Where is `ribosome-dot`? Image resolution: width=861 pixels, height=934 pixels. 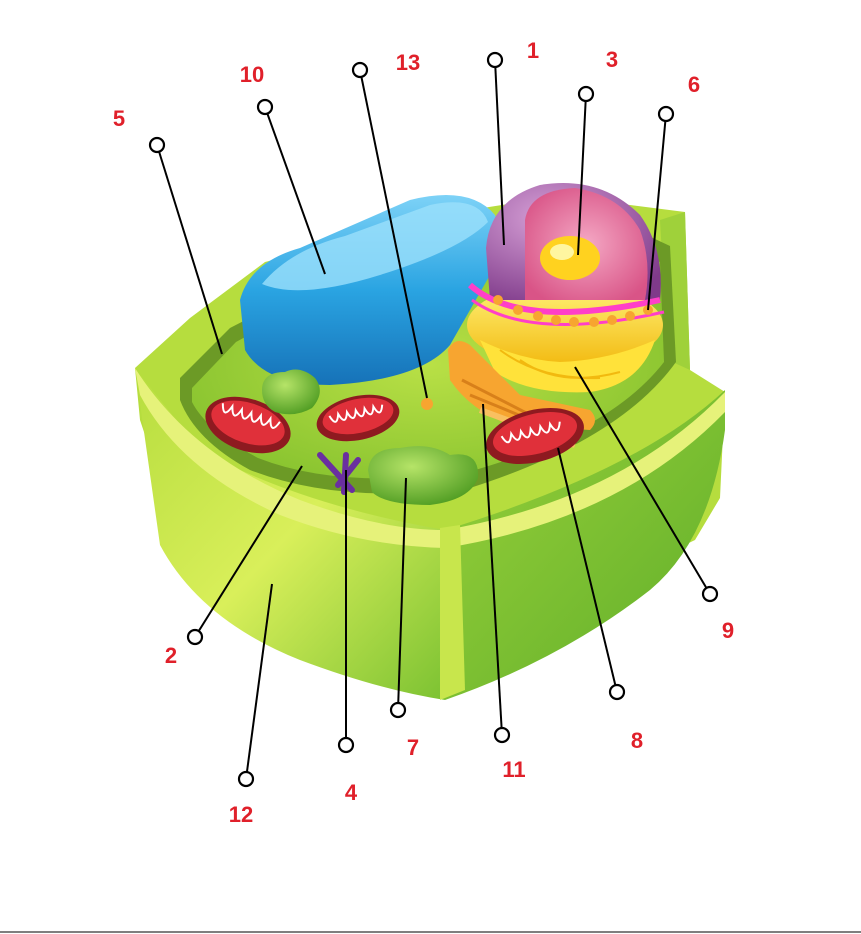
ribosome-dot is located at coordinates (427, 404).